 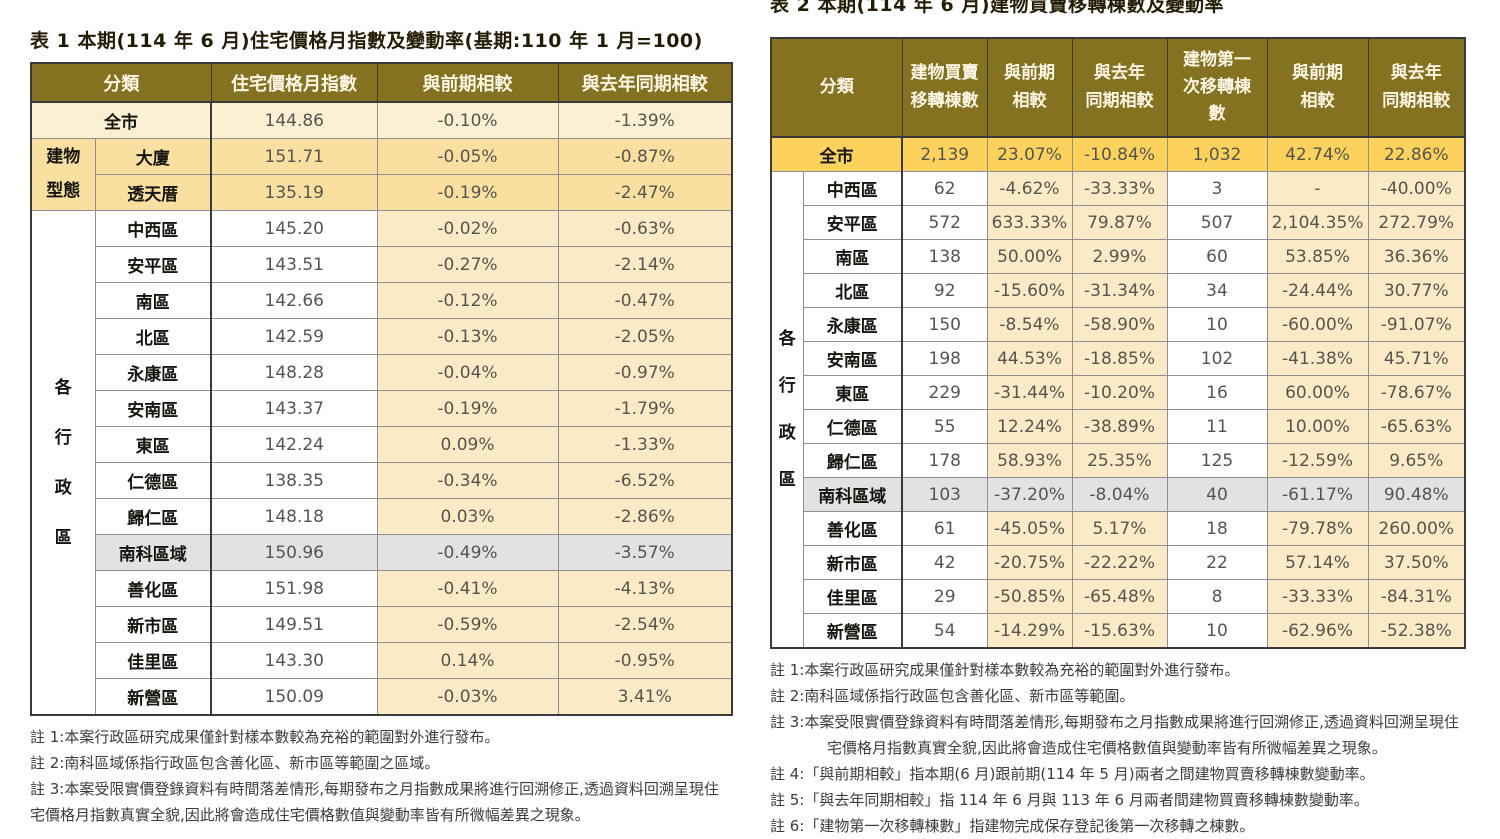 What do you see at coordinates (1217, 596) in the screenshot?
I see `district-first-count: 8` at bounding box center [1217, 596].